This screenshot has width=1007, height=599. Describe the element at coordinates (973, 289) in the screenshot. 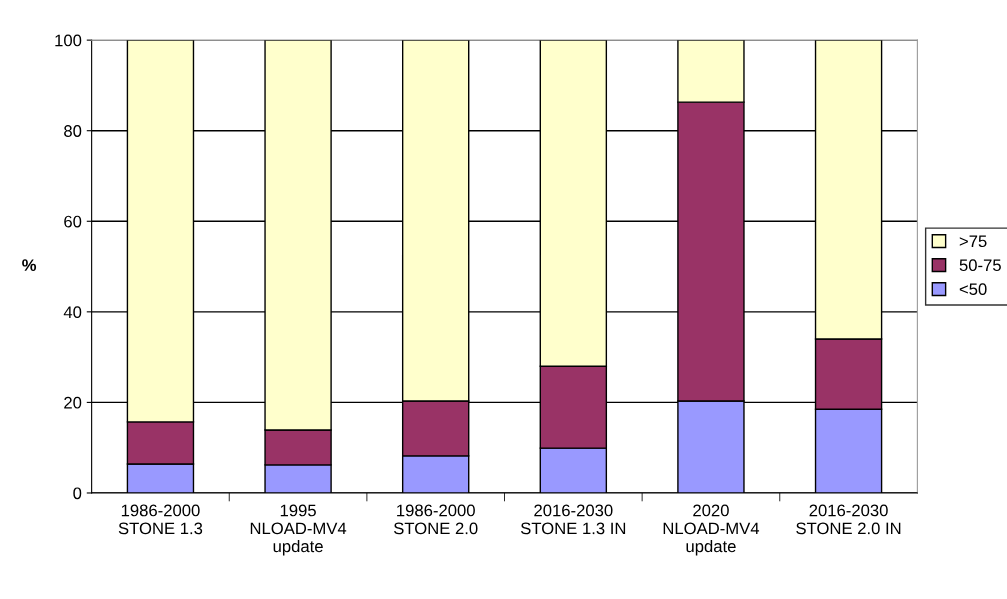

I see `legend-label: <50` at that location.